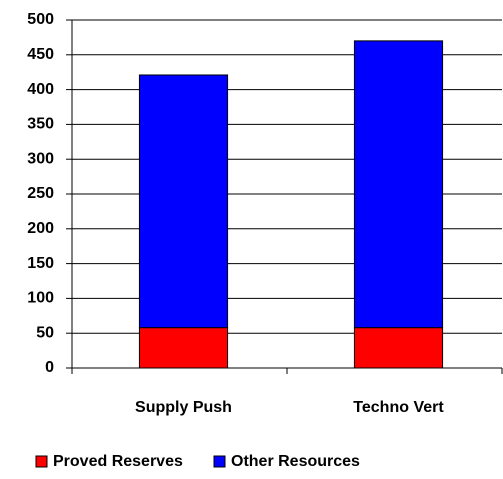 The image size is (503, 479). What do you see at coordinates (45, 332) in the screenshot?
I see `y-tick-label: 50` at bounding box center [45, 332].